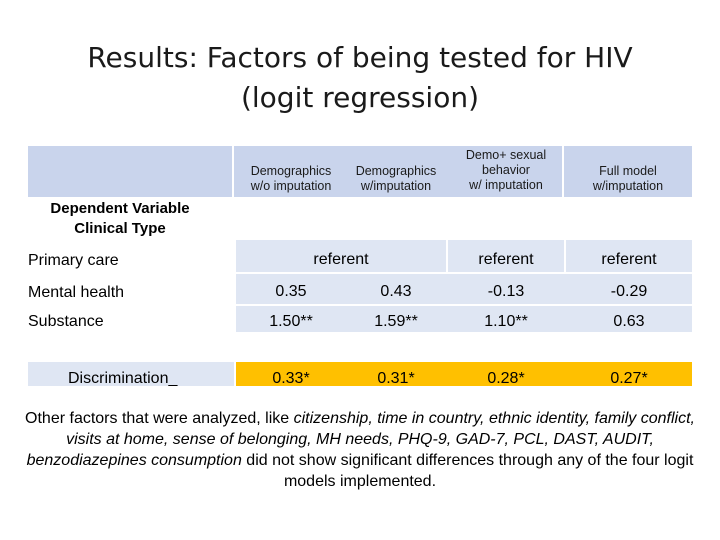  I want to click on cell-substance-c1: 1.50**, so click(291, 321).